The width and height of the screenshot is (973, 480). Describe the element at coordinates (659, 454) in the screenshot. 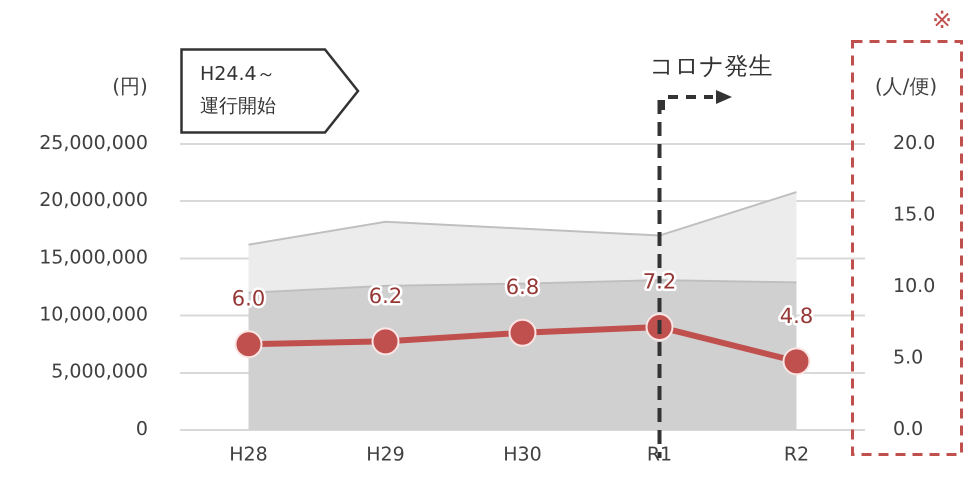

I see `x-tick-label: R1` at that location.